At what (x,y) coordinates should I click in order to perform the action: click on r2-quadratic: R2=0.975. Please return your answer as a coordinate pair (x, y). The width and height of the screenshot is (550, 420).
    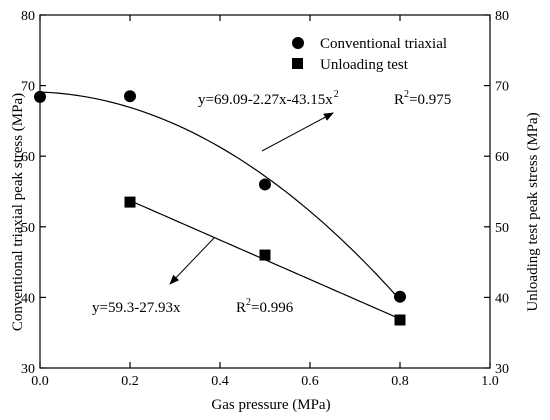
    Looking at the image, I should click on (422, 98).